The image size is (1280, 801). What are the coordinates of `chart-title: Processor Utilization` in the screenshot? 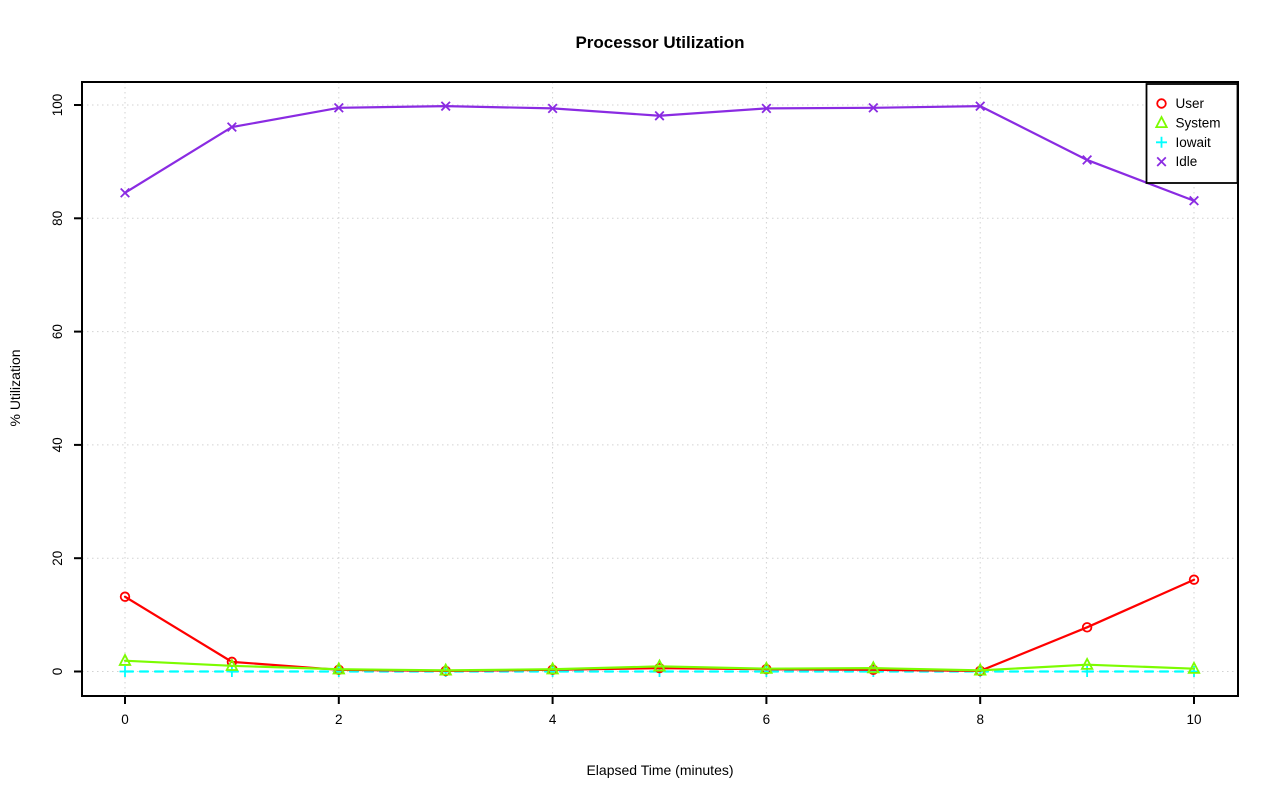 It's located at (660, 42).